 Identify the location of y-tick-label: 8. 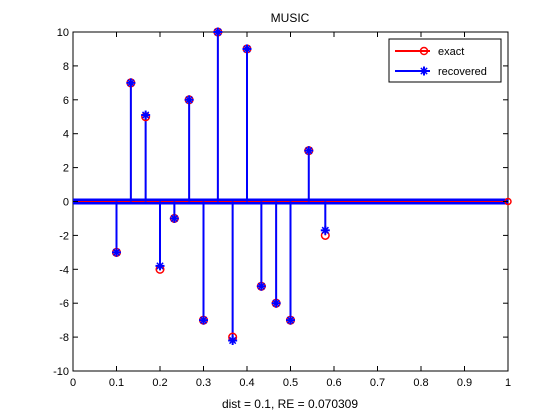
(66, 67).